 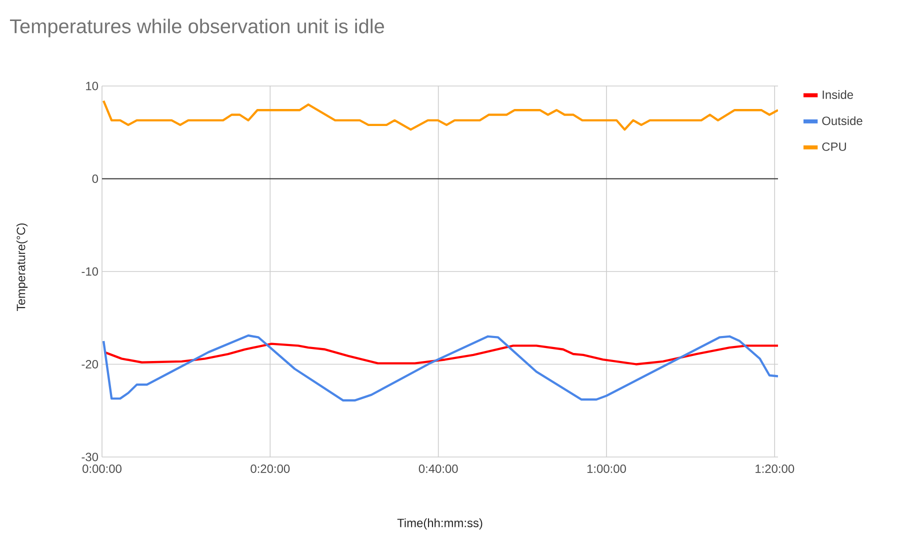 What do you see at coordinates (90, 457) in the screenshot?
I see `y-tick-label: -30` at bounding box center [90, 457].